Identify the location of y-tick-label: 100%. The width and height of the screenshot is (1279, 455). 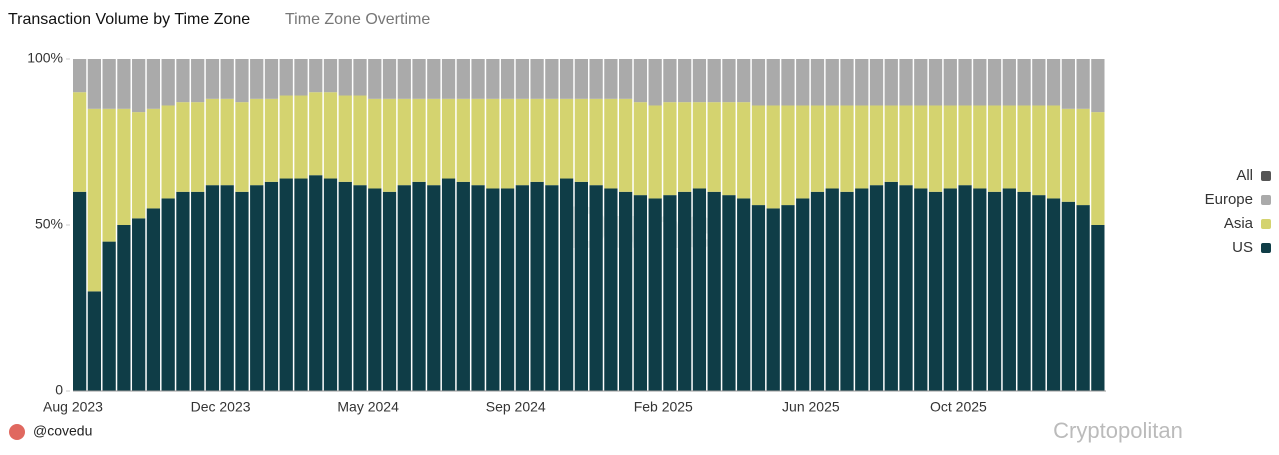
(45, 58).